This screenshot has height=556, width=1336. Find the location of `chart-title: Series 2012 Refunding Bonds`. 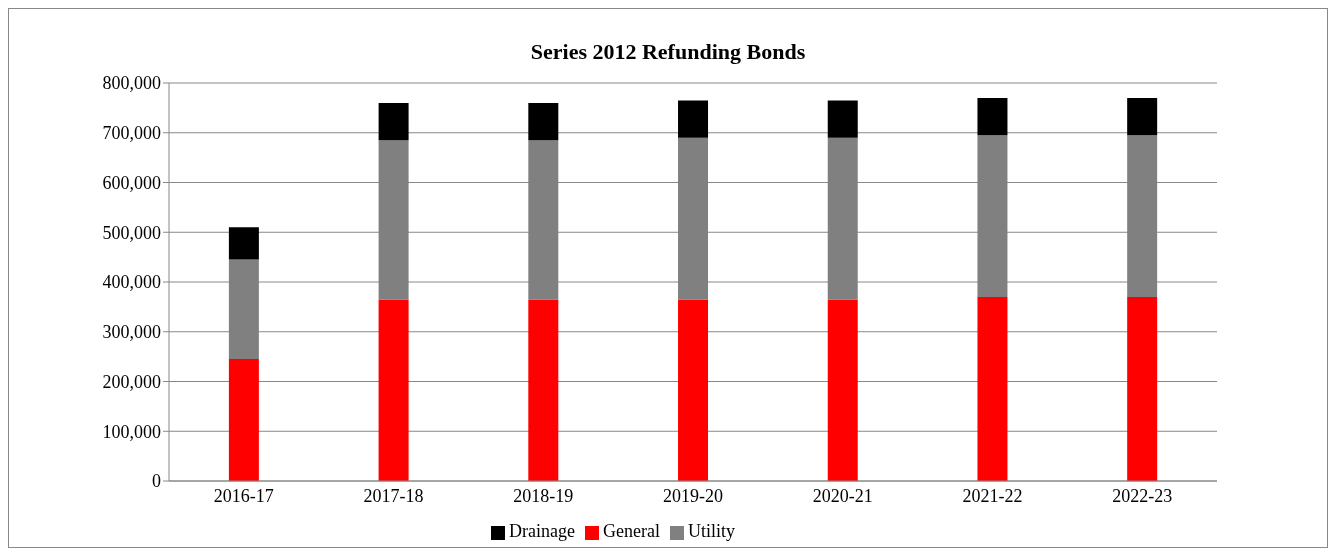

chart-title: Series 2012 Refunding Bonds is located at coordinates (668, 52).